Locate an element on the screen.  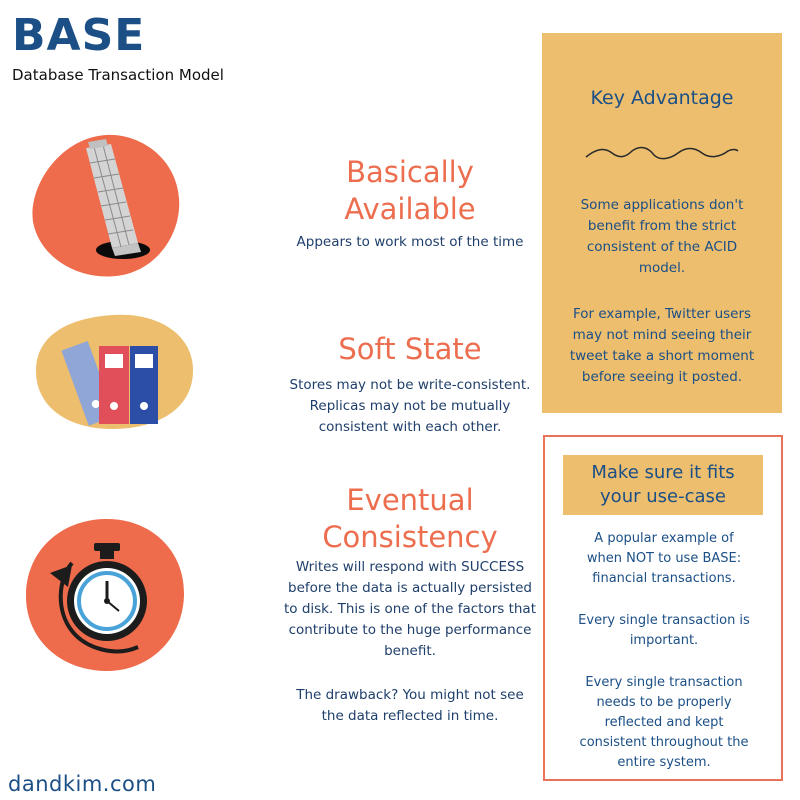
page-title: BASE is located at coordinates (79, 35).